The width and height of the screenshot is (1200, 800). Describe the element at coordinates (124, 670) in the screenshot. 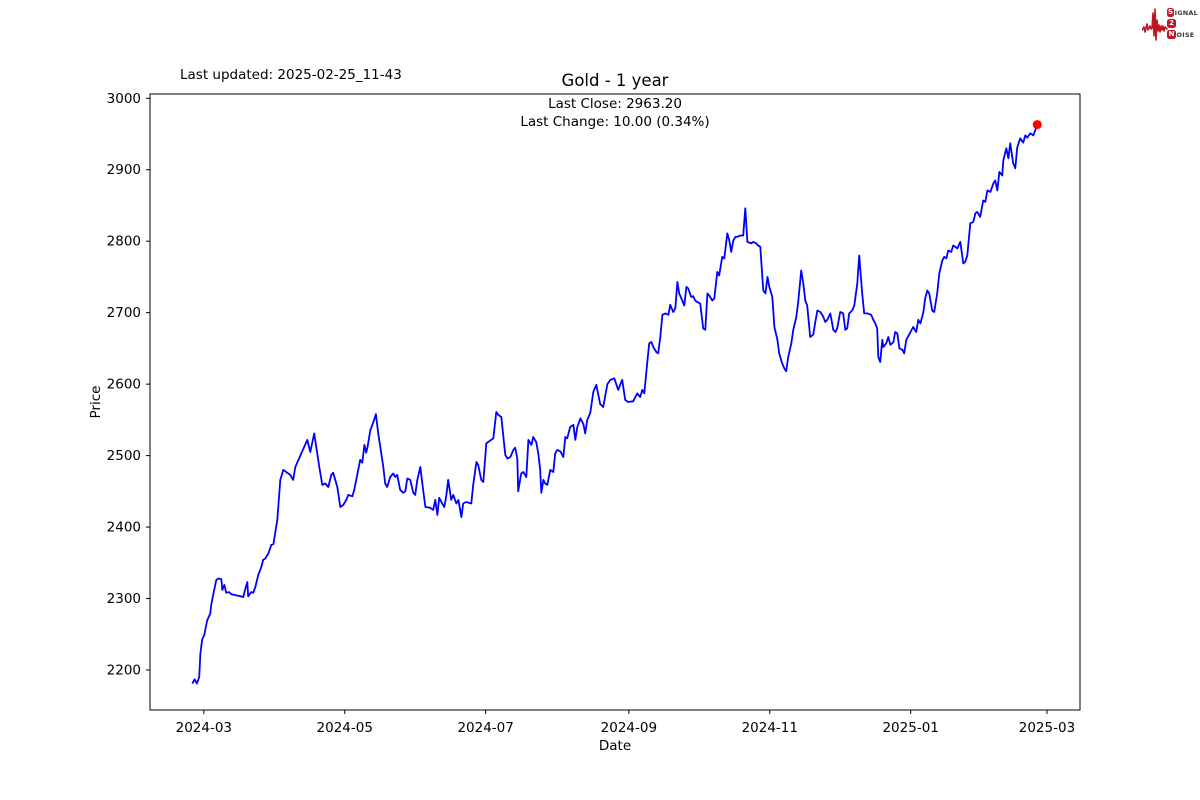

I see `y-tick-label: 2200` at that location.